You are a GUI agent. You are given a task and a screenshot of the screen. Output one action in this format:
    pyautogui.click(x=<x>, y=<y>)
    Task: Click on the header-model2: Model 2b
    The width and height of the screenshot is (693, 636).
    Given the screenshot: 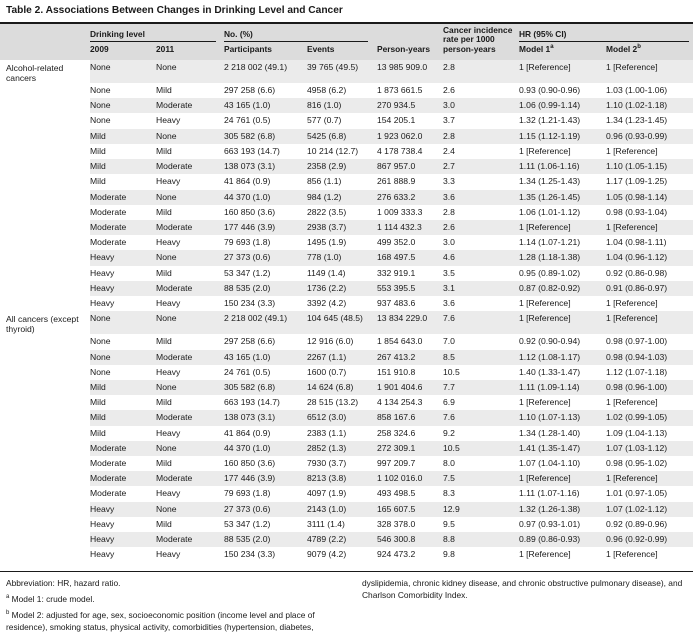 What is the action you would take?
    pyautogui.click(x=623, y=49)
    